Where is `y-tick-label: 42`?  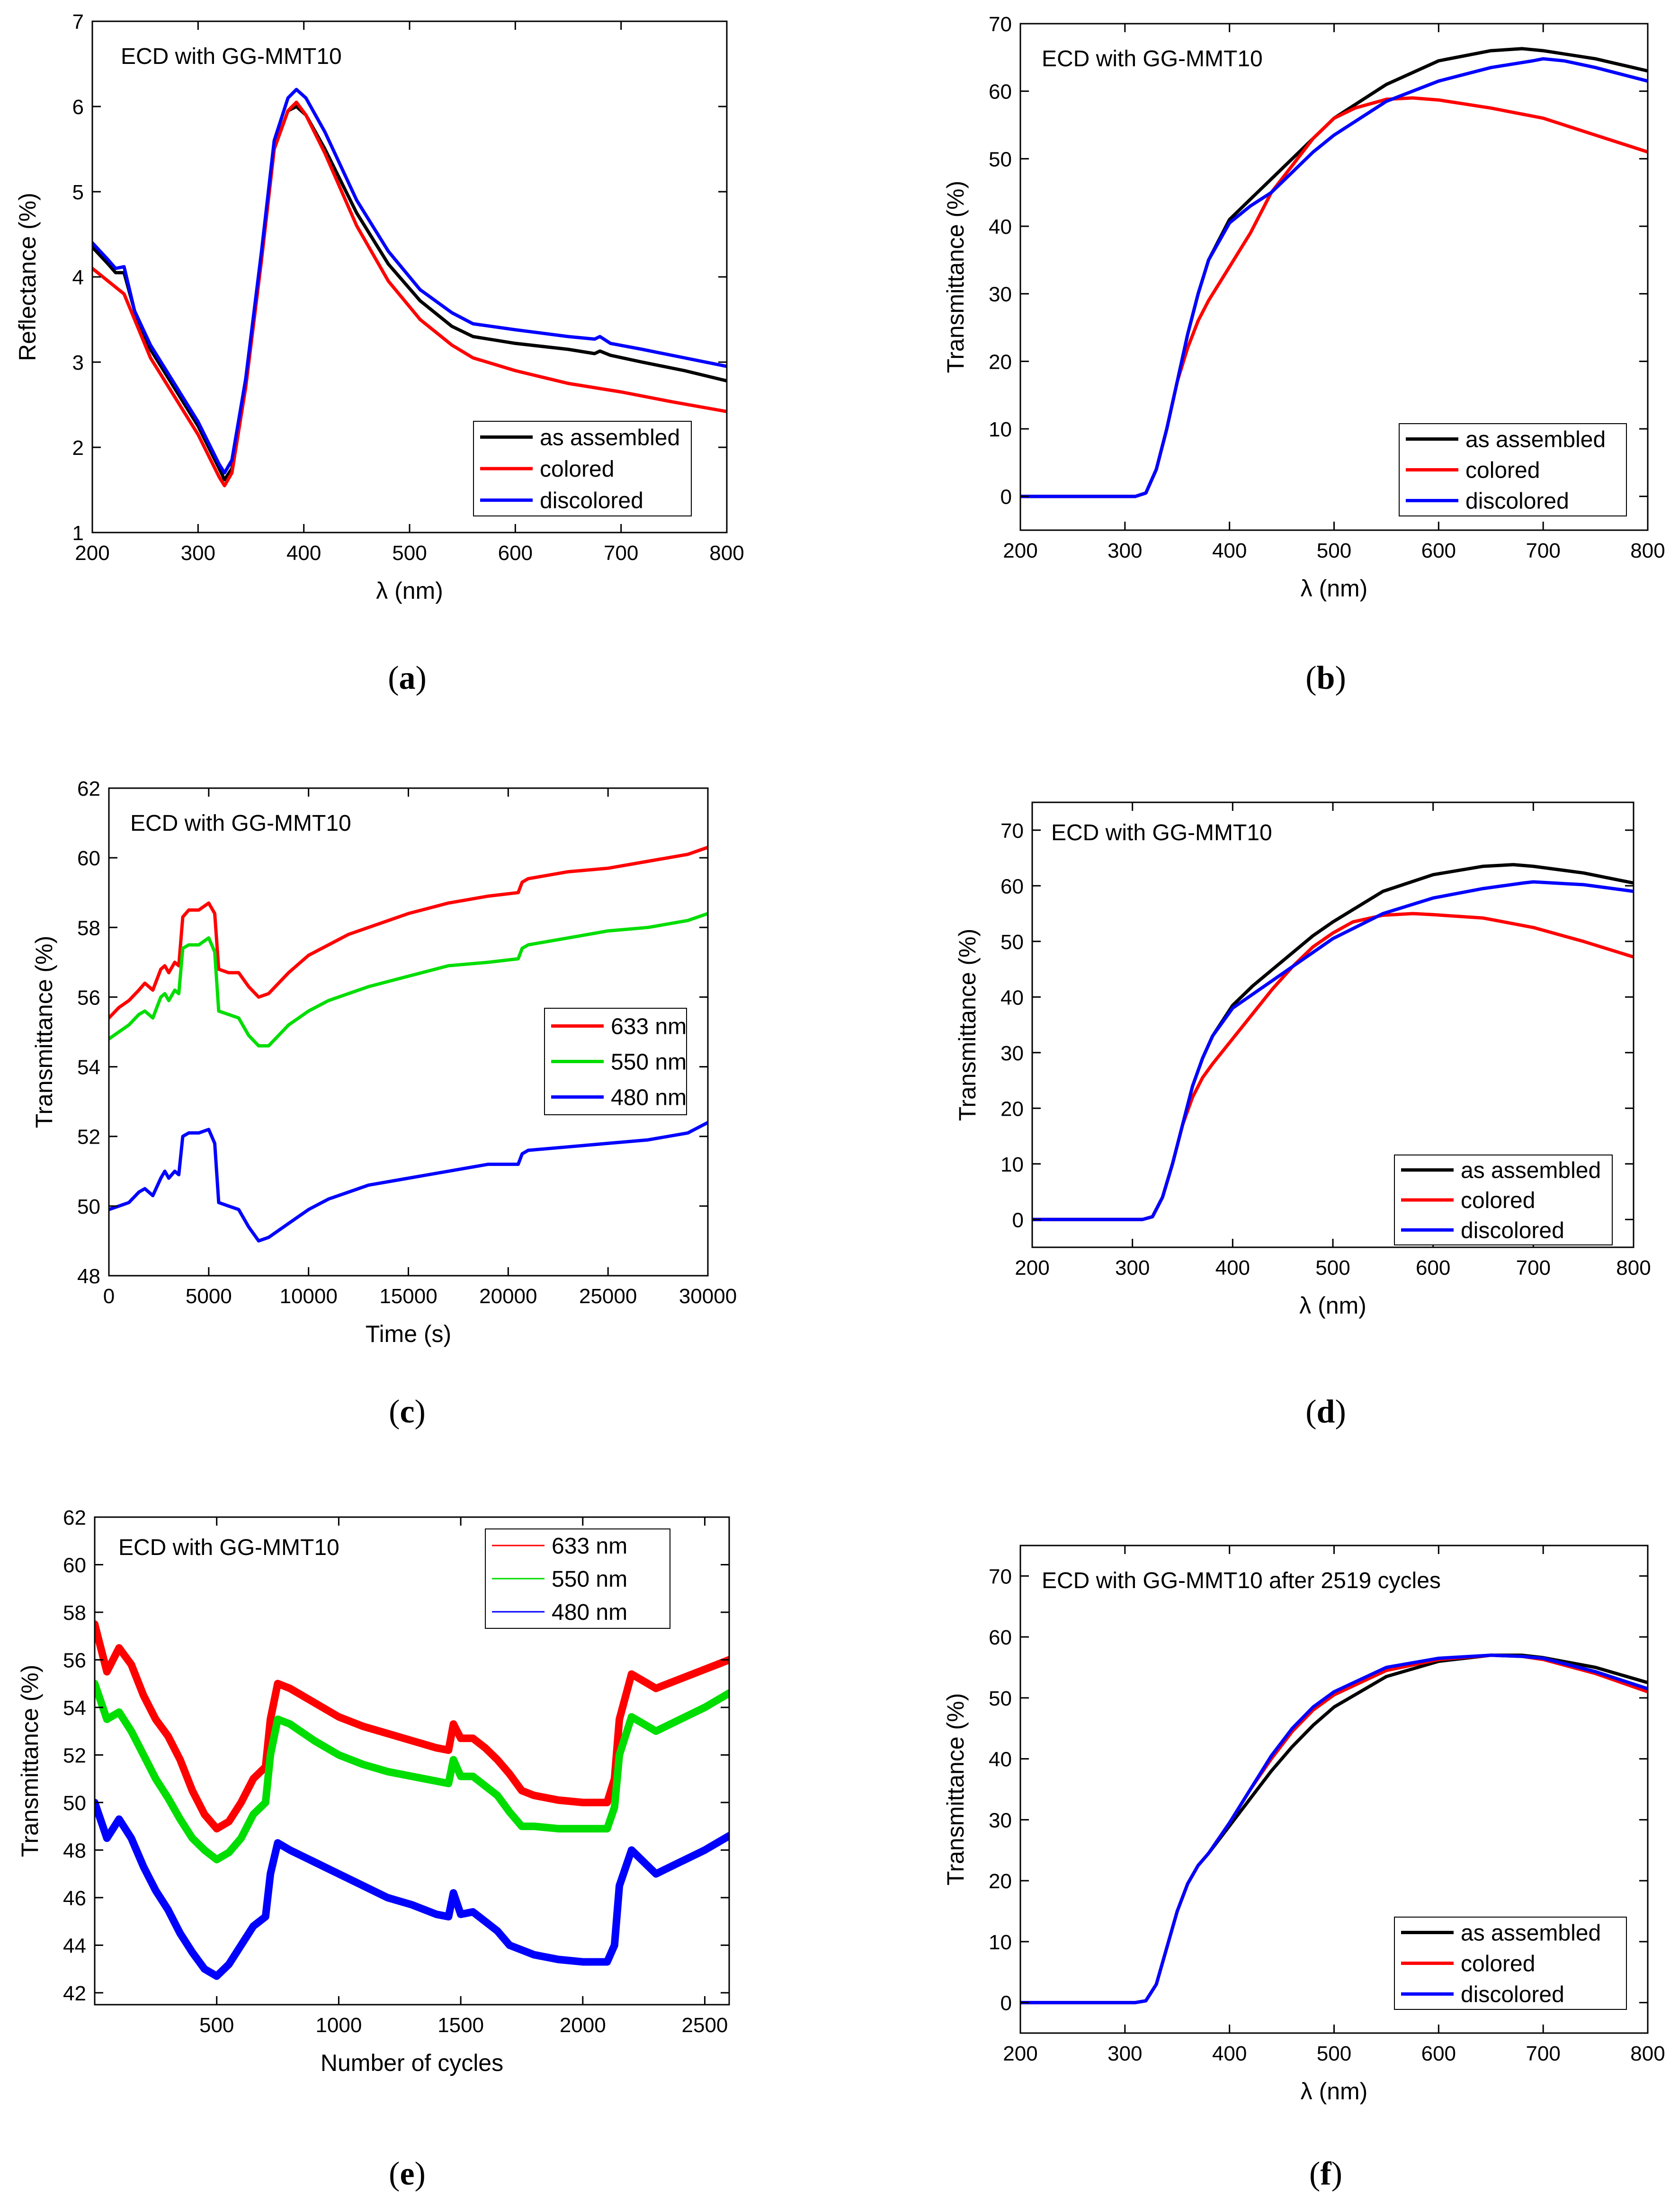
y-tick-label: 42 is located at coordinates (74, 1993).